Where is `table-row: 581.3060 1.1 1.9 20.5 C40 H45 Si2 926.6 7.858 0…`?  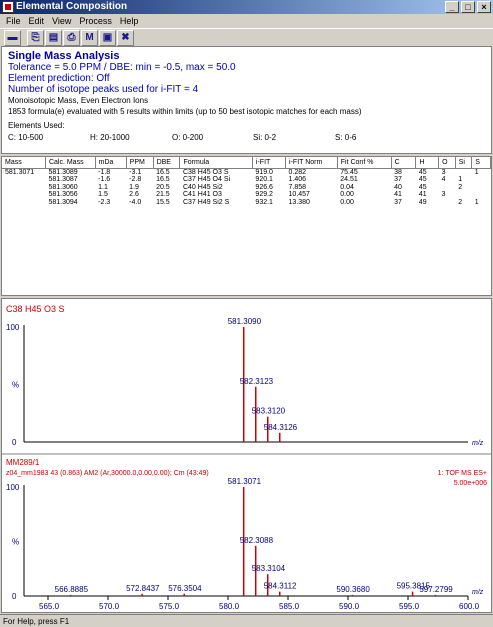
table-row: 581.3060 1.1 1.9 20.5 C40 H45 Si2 926.6 7.858 0… is located at coordinates (246, 188).